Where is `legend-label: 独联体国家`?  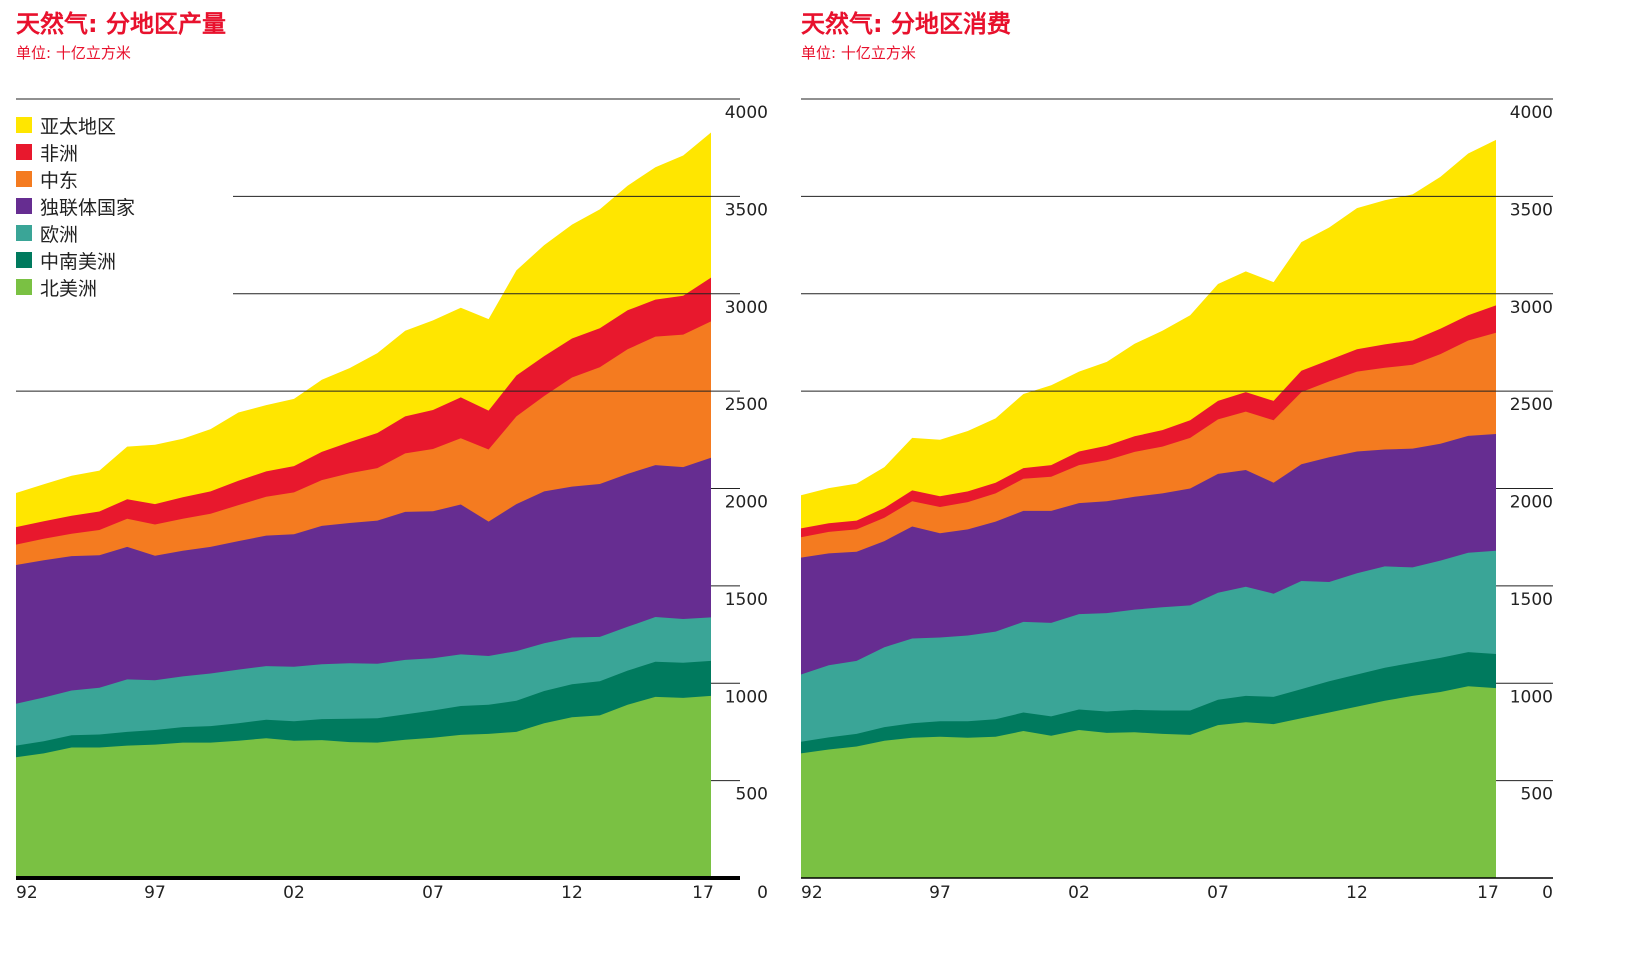 legend-label: 独联体国家 is located at coordinates (87, 208).